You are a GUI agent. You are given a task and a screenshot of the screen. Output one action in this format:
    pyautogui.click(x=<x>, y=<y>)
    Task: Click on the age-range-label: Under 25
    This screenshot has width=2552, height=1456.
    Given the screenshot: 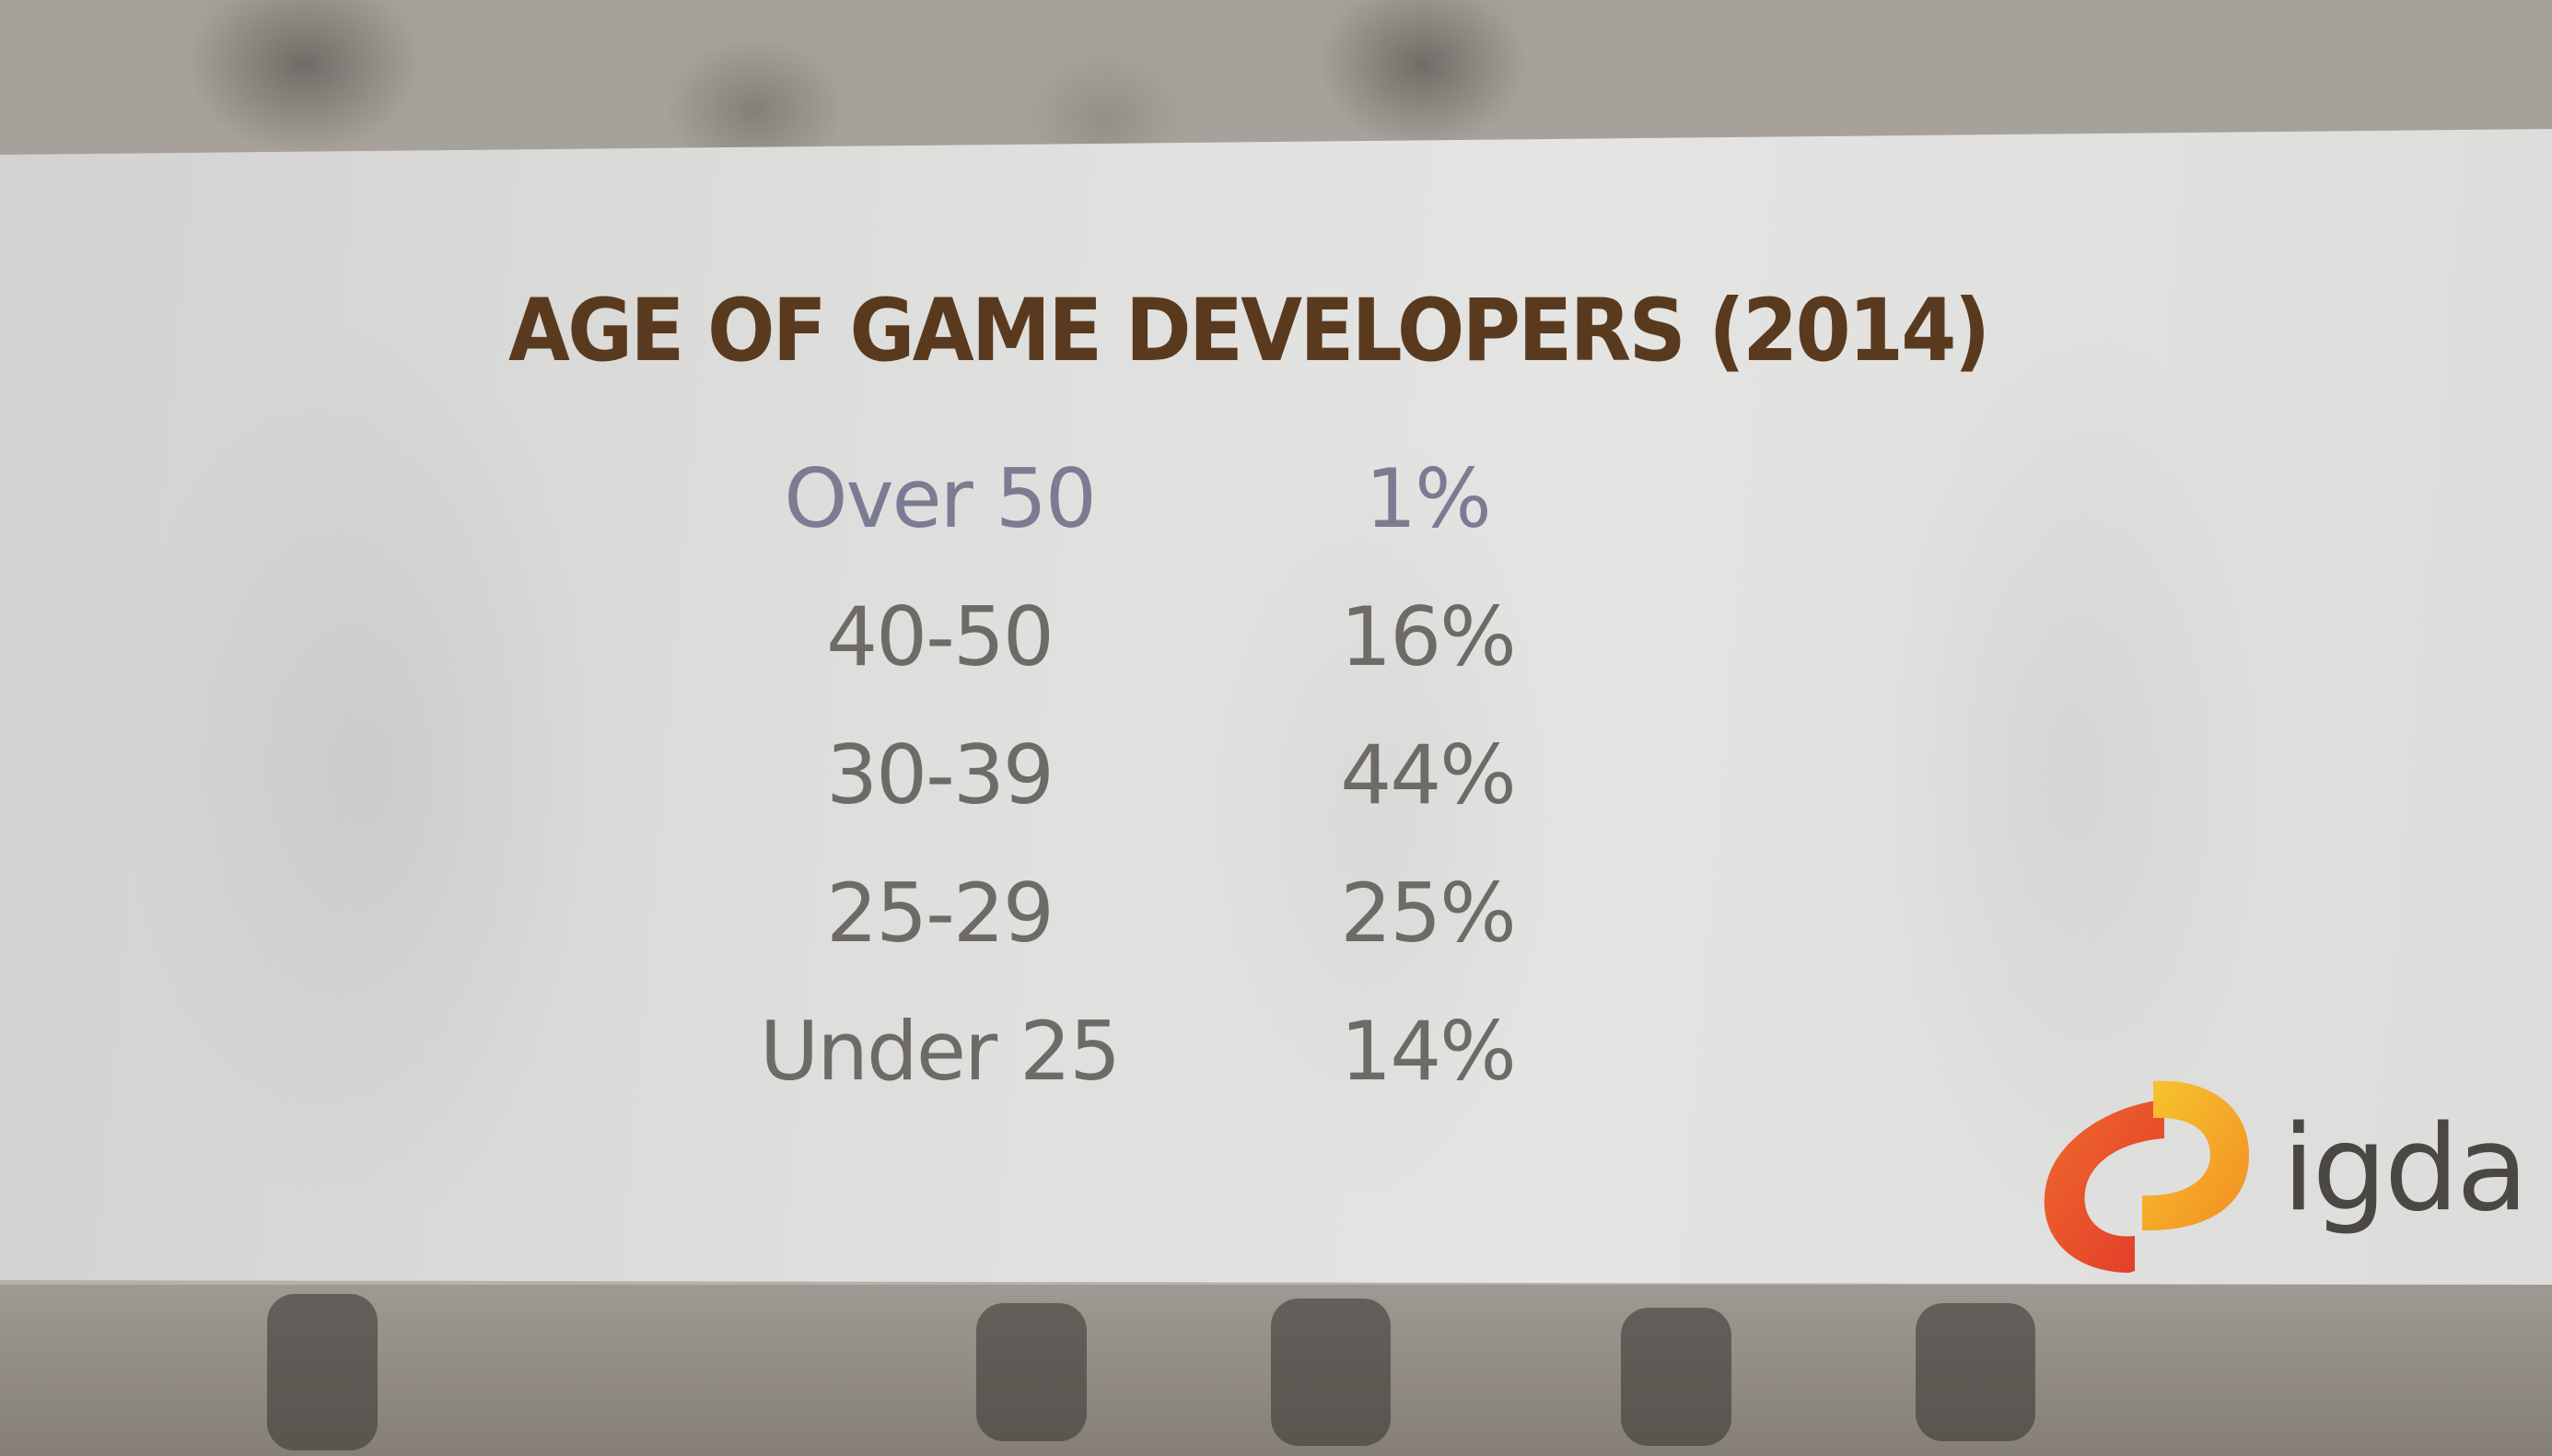 What is the action you would take?
    pyautogui.click(x=940, y=1051)
    